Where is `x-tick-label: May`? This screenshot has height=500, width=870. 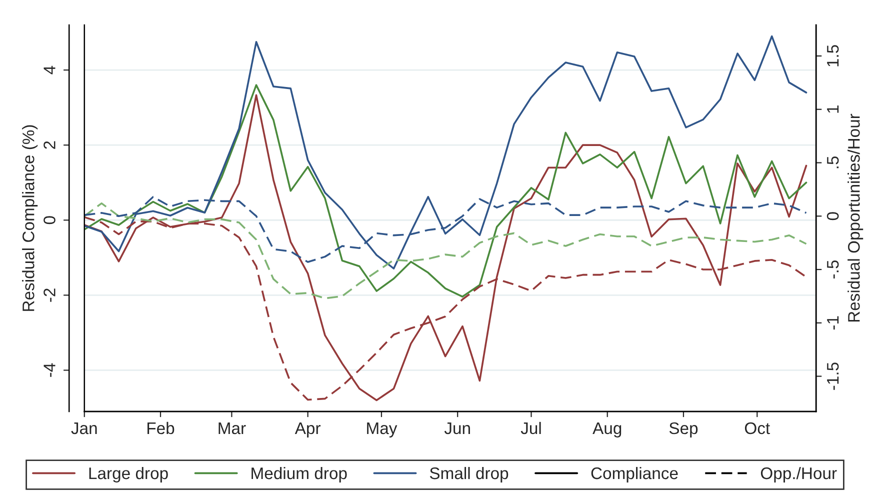 x-tick-label: May is located at coordinates (382, 430).